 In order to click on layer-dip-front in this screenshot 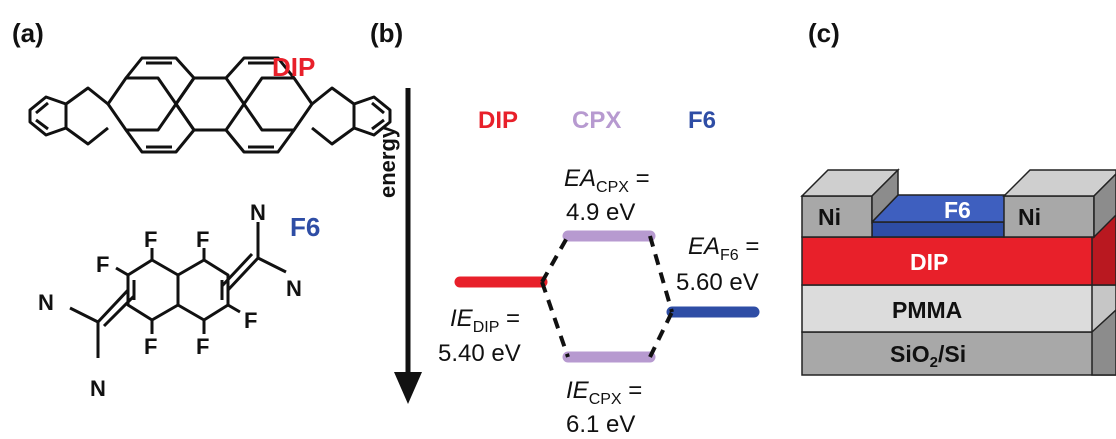, I will do `click(958, 261)`.